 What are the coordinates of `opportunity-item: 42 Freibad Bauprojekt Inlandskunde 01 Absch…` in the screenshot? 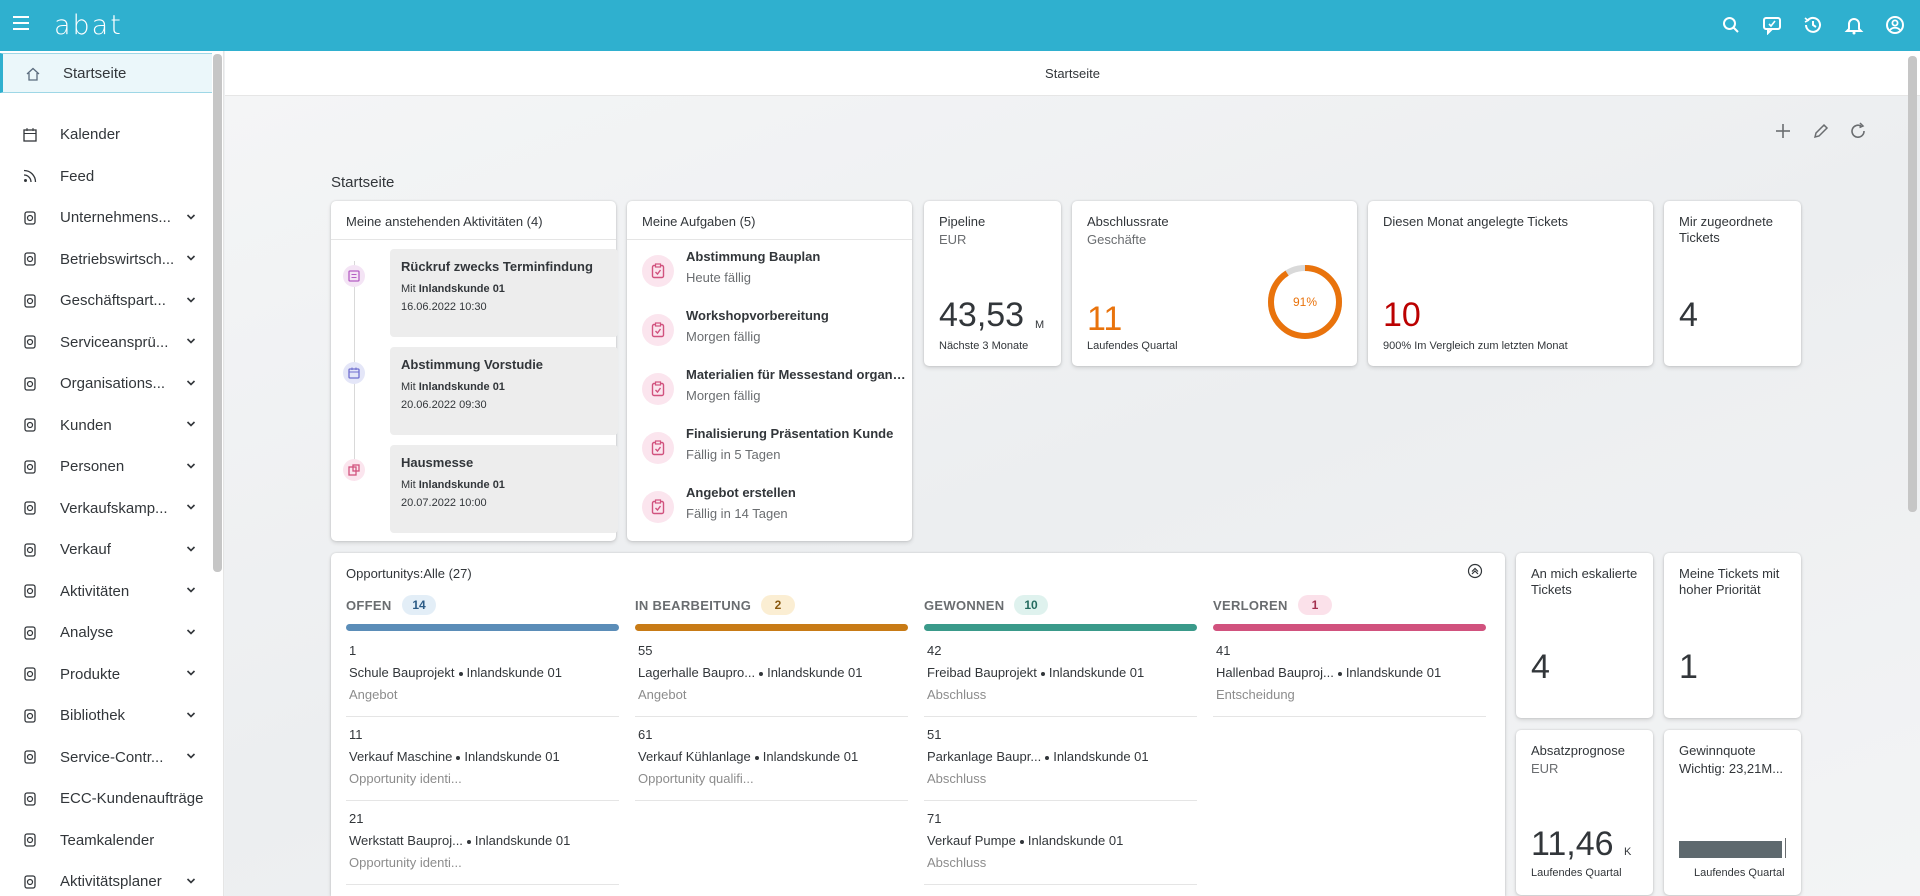 It's located at (1060, 675).